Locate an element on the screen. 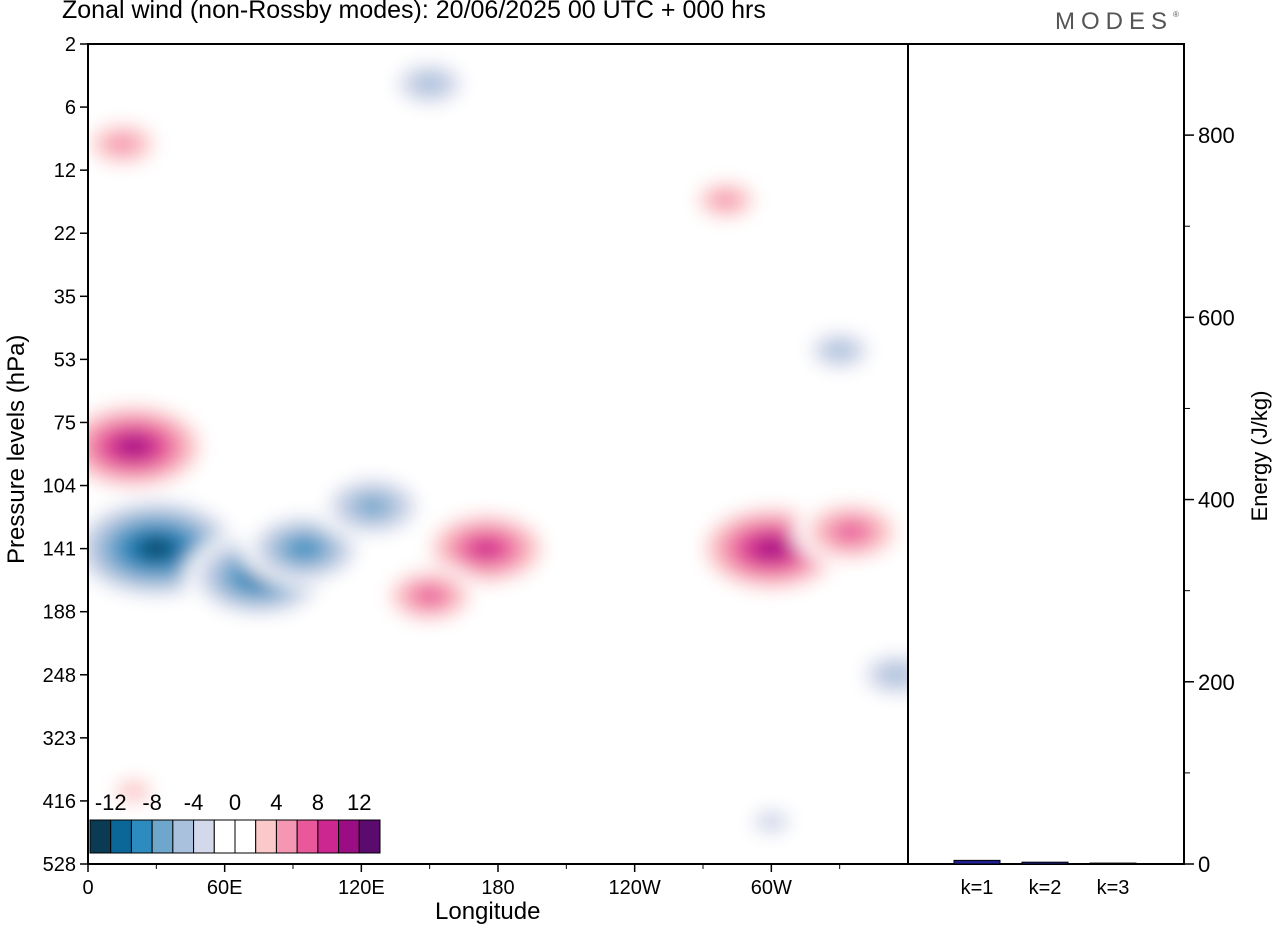 Image resolution: width=1280 pixels, height=930 pixels. y-tick-label: 248 is located at coordinates (59, 676).